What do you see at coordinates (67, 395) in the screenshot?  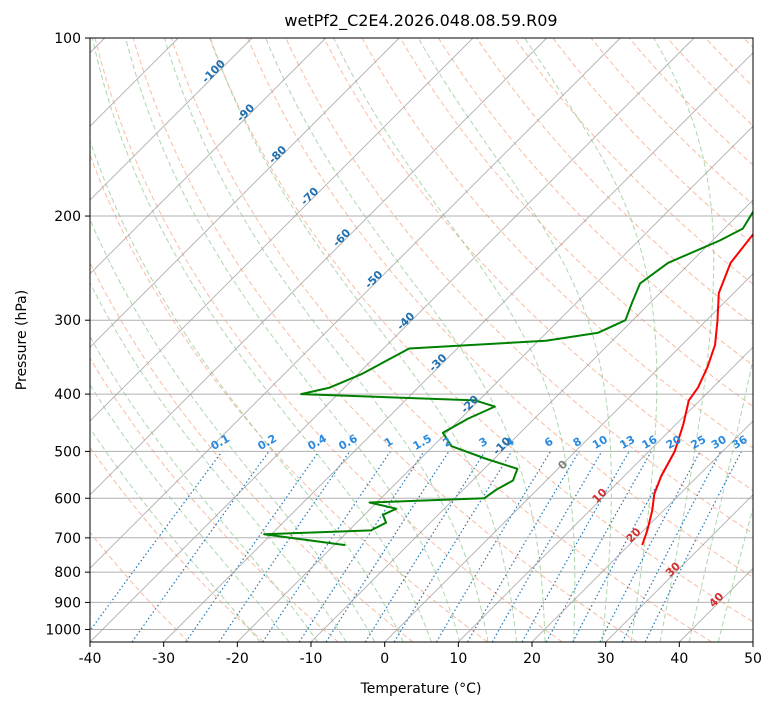 I see `y-tick-label: 400` at bounding box center [67, 395].